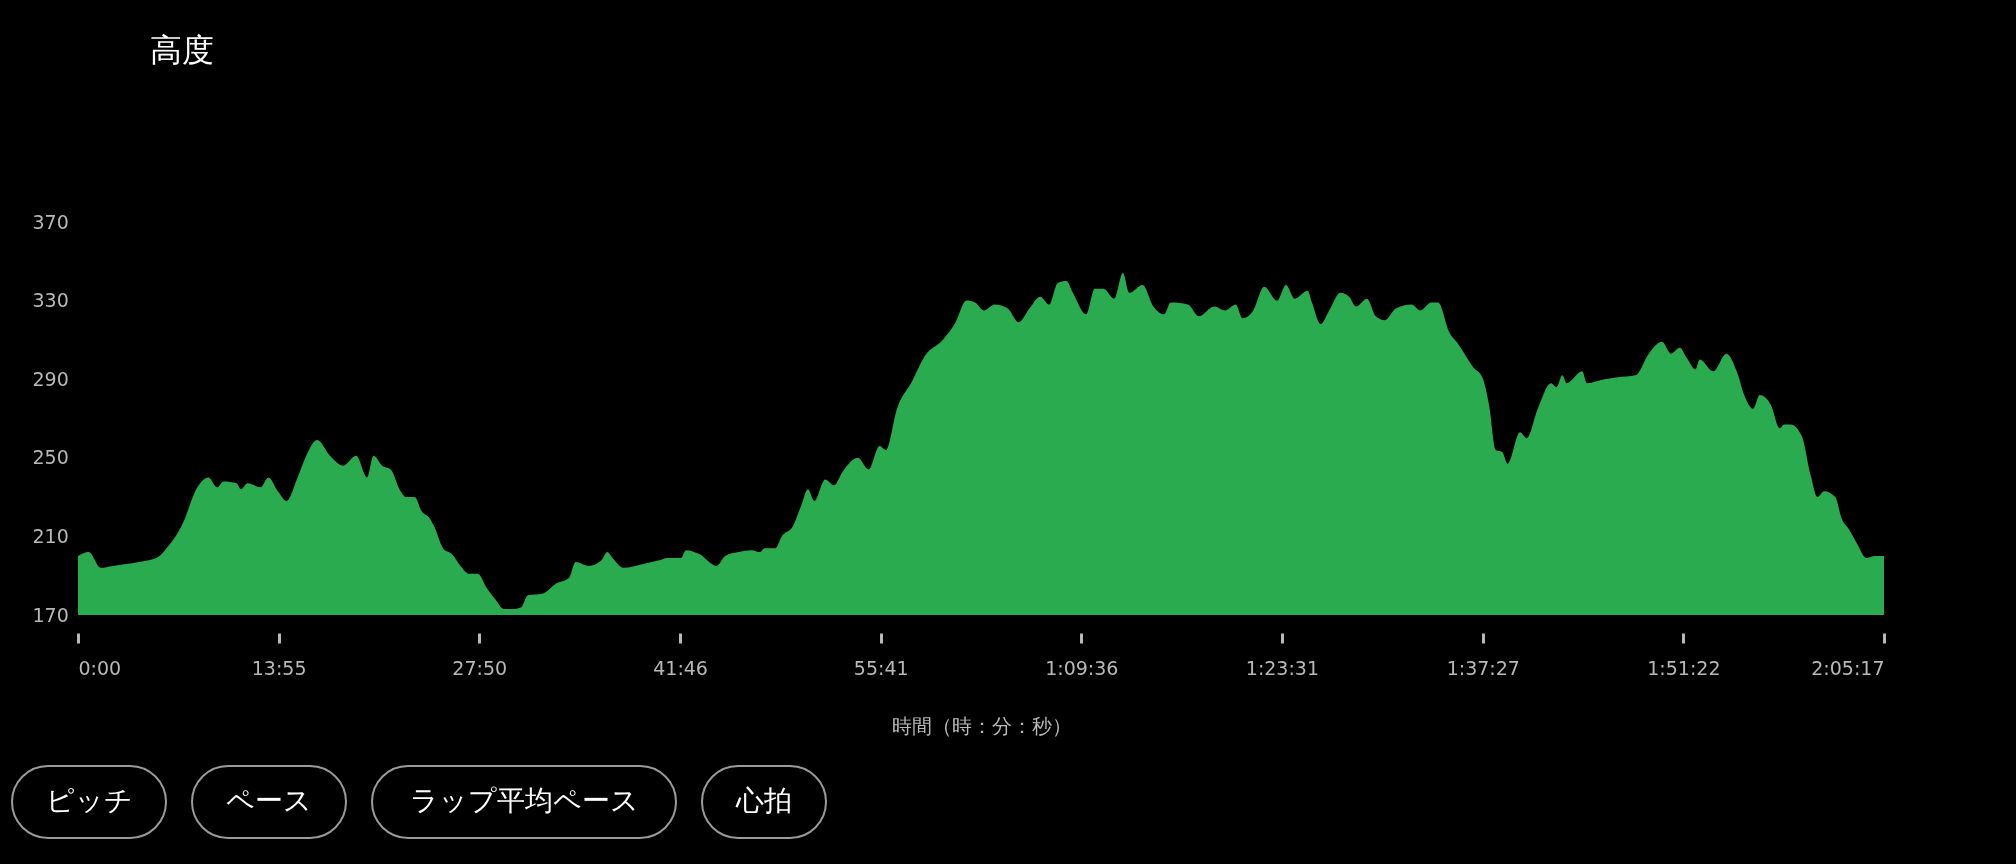 The height and width of the screenshot is (864, 2016). Describe the element at coordinates (881, 667) in the screenshot. I see `x-tick-label: 55:41` at that location.